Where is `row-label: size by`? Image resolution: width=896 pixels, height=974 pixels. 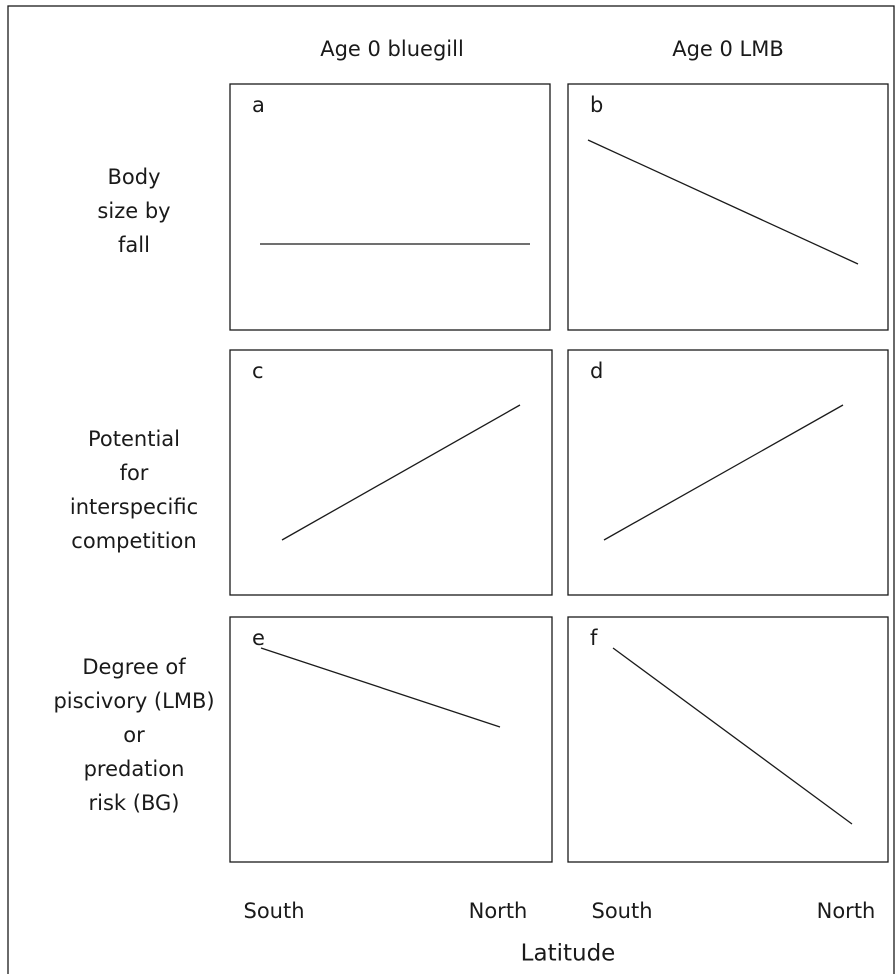
row-label: size by is located at coordinates (133, 211).